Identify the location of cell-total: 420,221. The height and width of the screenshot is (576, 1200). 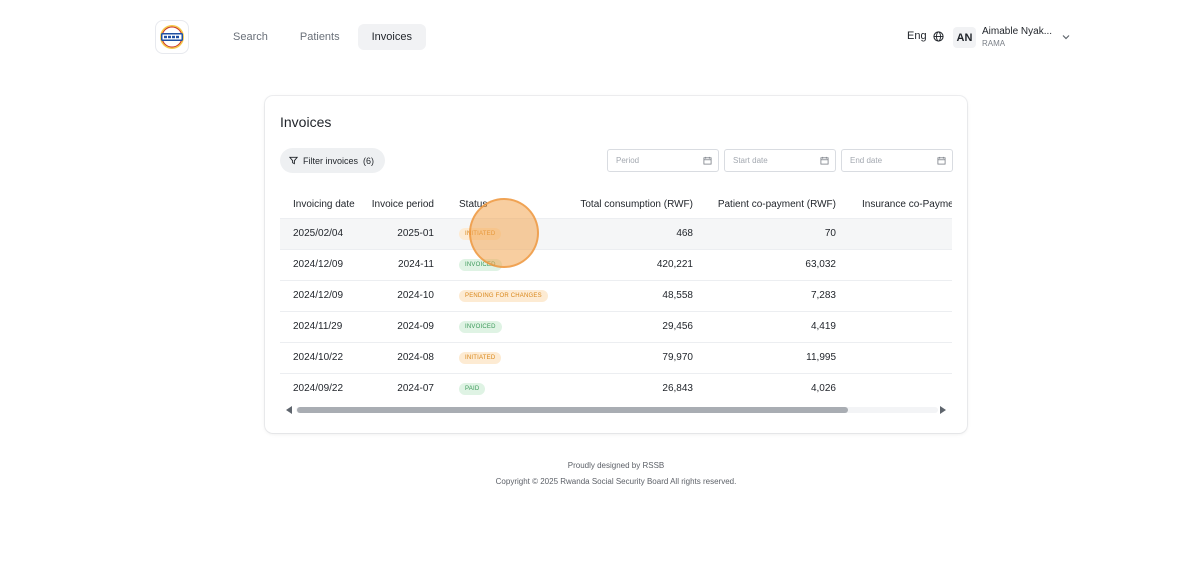
(630, 264).